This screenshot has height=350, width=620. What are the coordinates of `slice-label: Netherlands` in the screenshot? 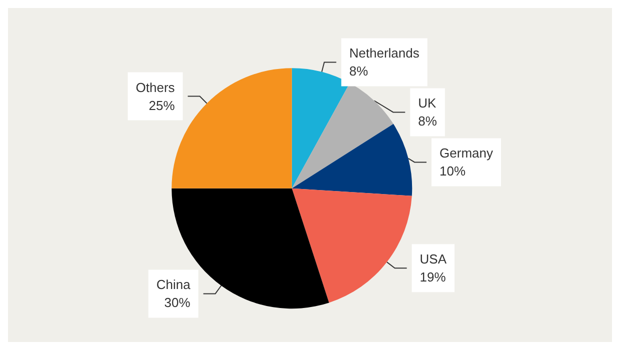 It's located at (384, 53).